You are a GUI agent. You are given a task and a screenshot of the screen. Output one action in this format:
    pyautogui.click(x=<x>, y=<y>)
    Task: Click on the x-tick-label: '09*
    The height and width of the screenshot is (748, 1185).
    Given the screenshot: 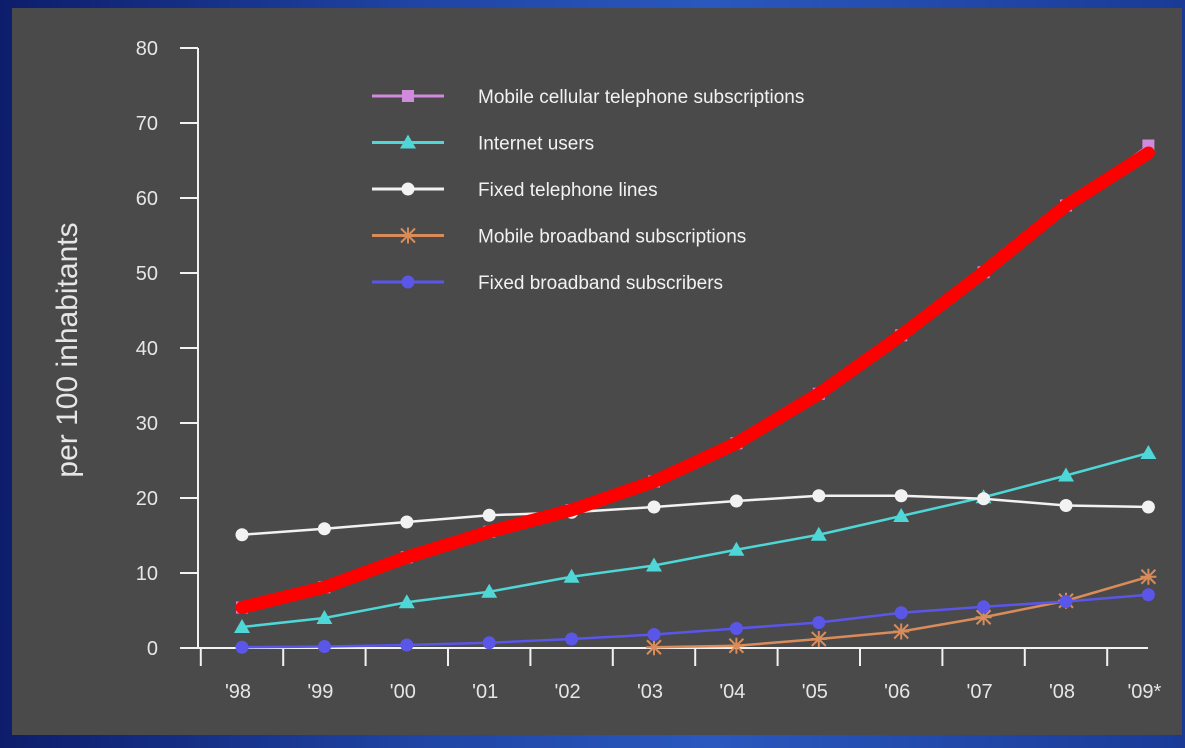 What is the action you would take?
    pyautogui.click(x=1144, y=692)
    